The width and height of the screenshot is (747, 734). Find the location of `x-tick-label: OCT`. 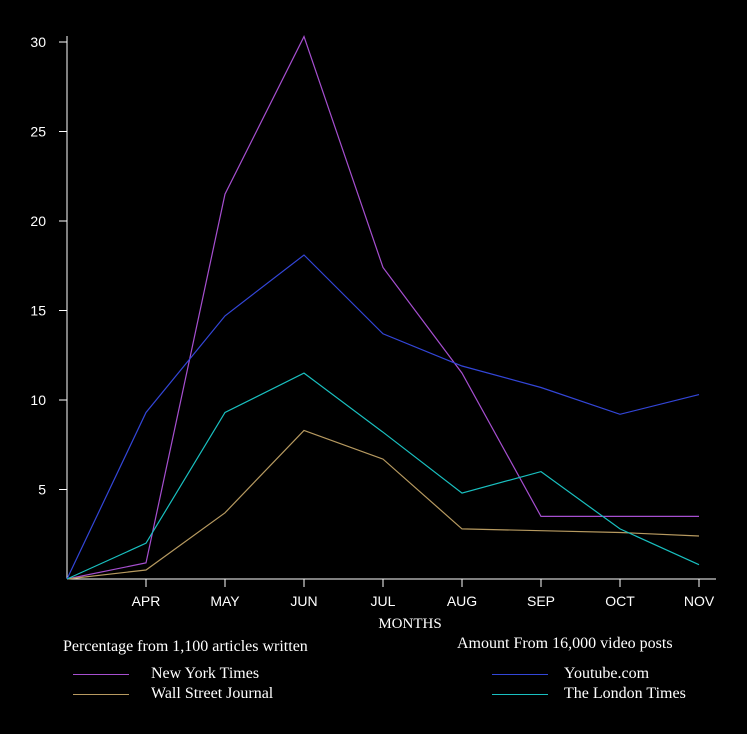

x-tick-label: OCT is located at coordinates (620, 601).